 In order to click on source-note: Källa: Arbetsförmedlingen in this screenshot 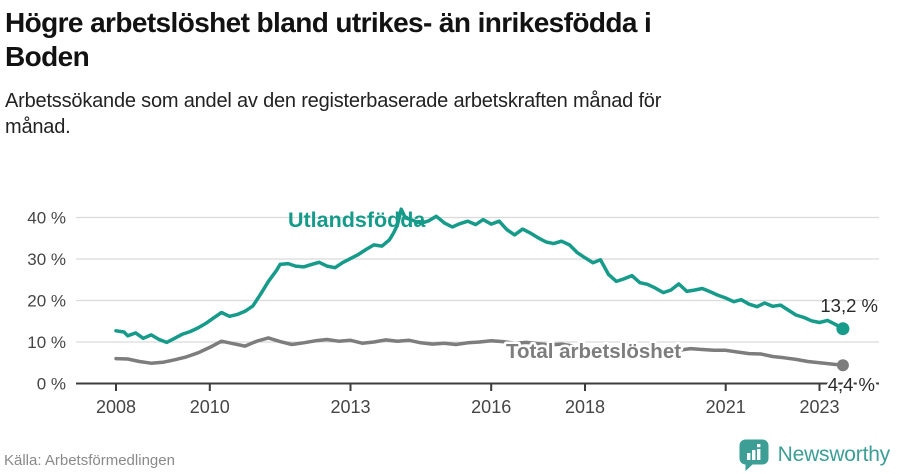, I will do `click(89, 460)`.